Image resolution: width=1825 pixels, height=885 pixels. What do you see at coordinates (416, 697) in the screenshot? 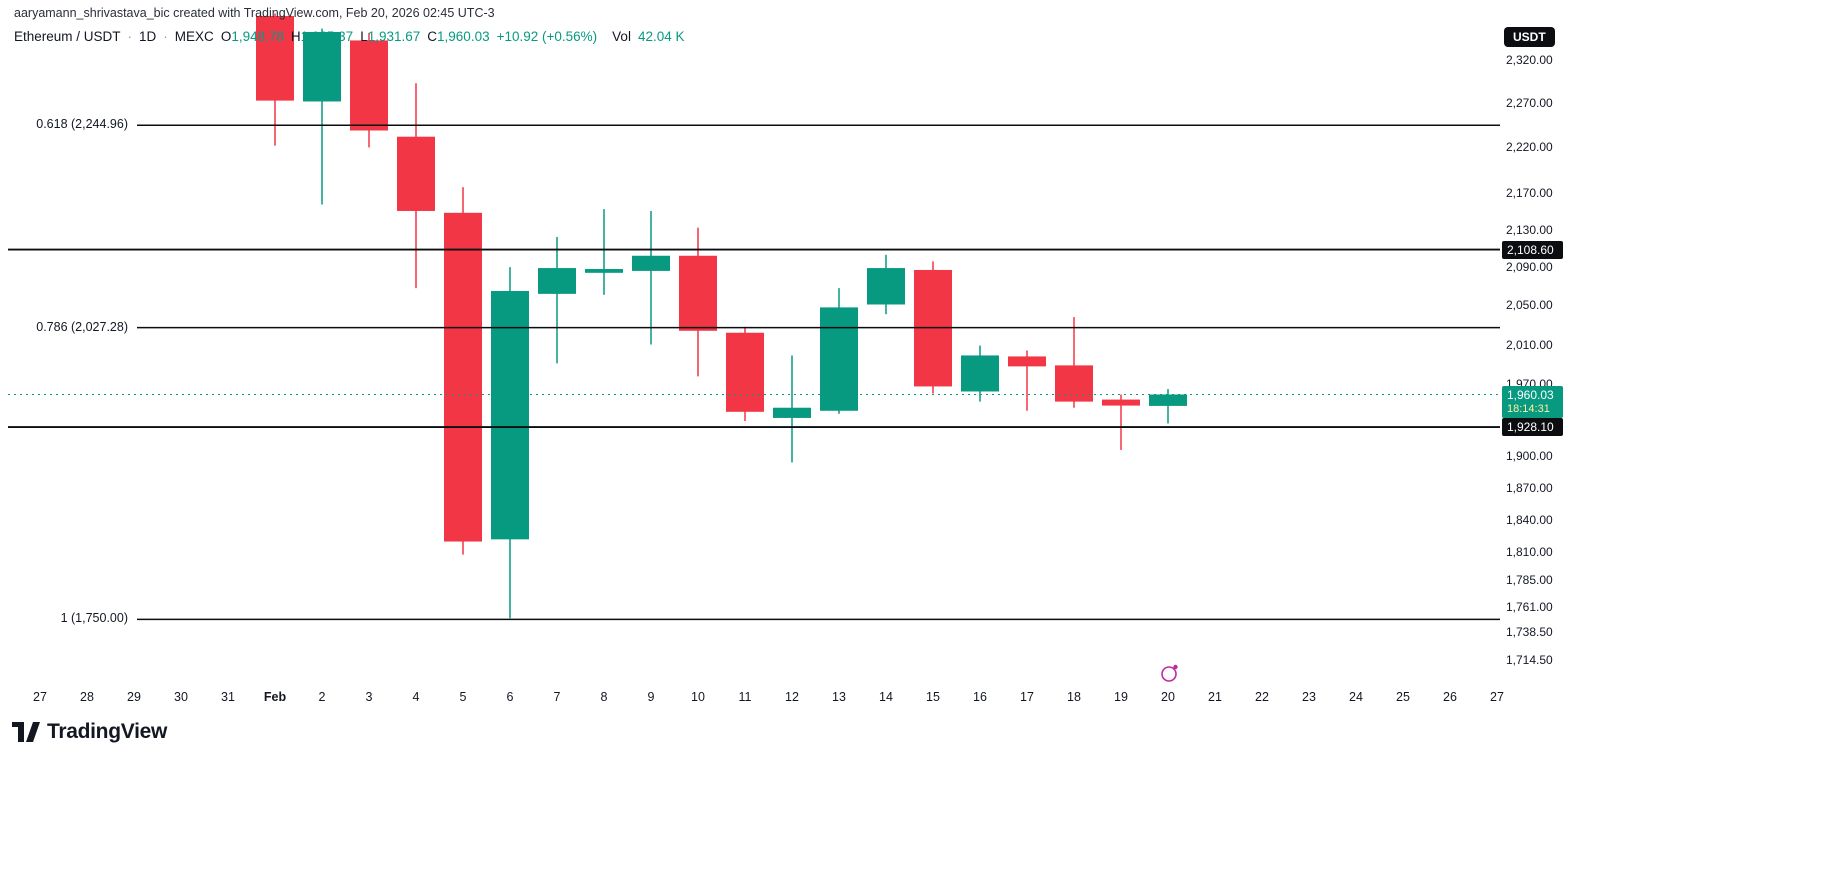
I see `time-axis-tick: 4` at bounding box center [416, 697].